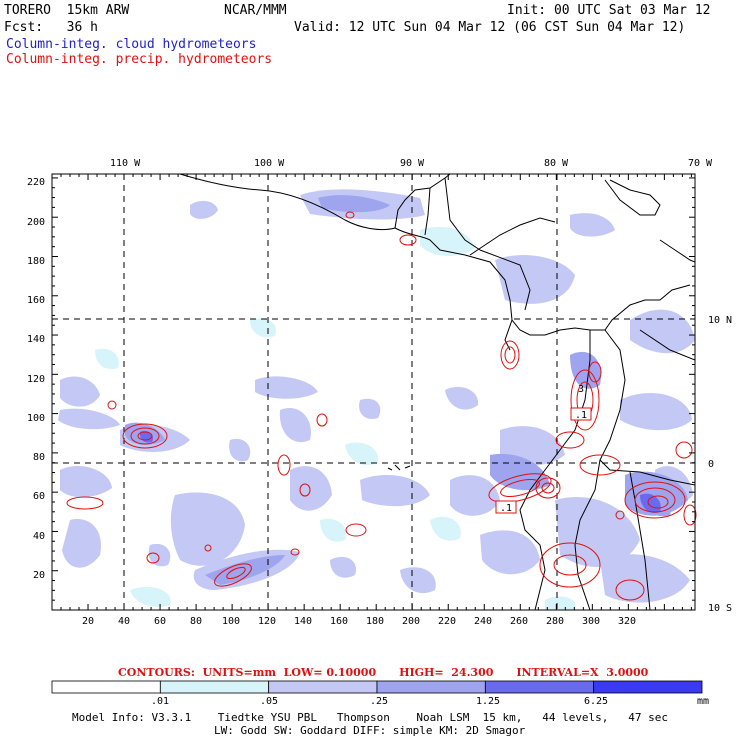 The image size is (740, 740). What do you see at coordinates (375, 621) in the screenshot?
I see `x-tick-label: 180` at bounding box center [375, 621].